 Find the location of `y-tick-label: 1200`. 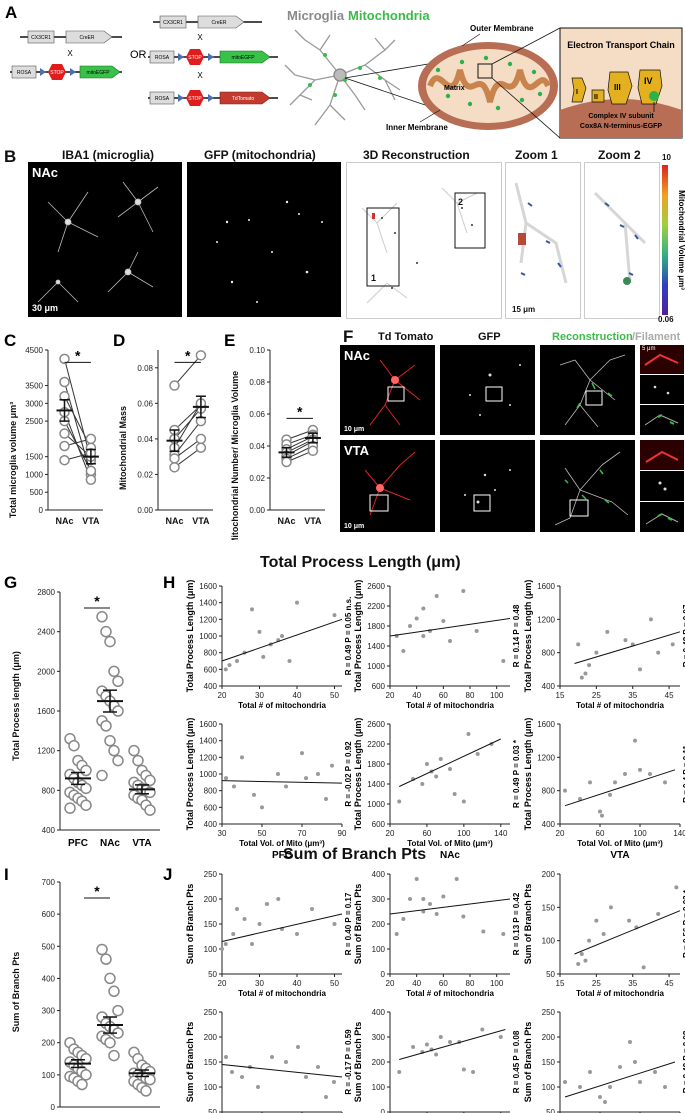

y-tick-label: 1200 is located at coordinates (546, 757).